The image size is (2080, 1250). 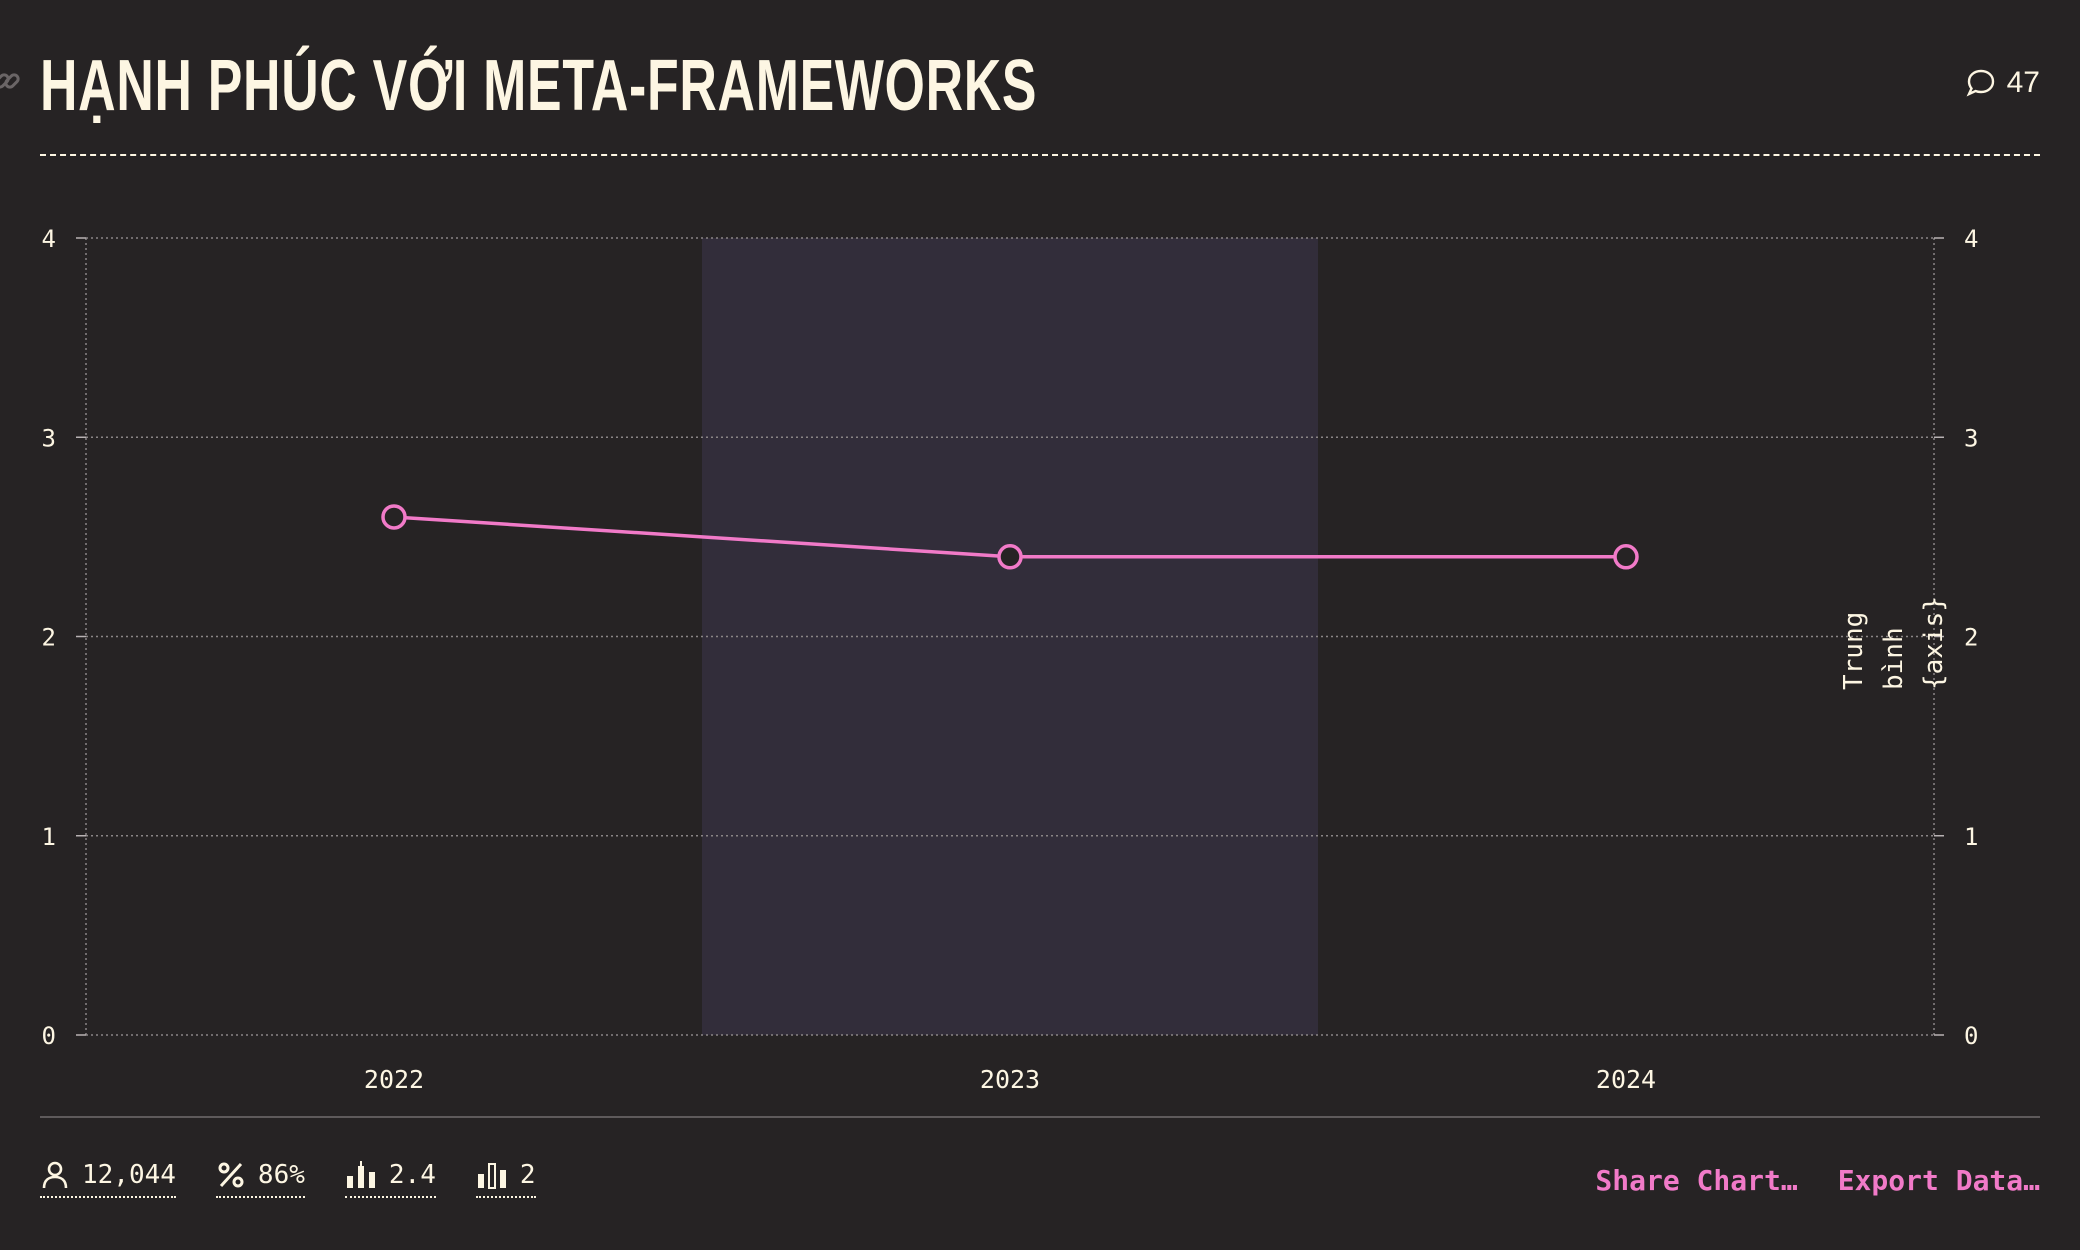 What do you see at coordinates (1040, 1117) in the screenshot?
I see `footer-divider` at bounding box center [1040, 1117].